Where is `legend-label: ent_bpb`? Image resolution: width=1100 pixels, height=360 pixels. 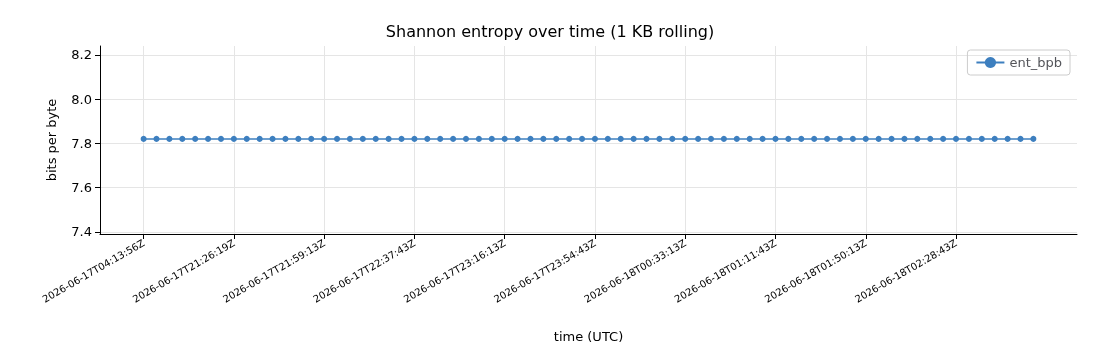 legend-label: ent_bpb is located at coordinates (1035, 62).